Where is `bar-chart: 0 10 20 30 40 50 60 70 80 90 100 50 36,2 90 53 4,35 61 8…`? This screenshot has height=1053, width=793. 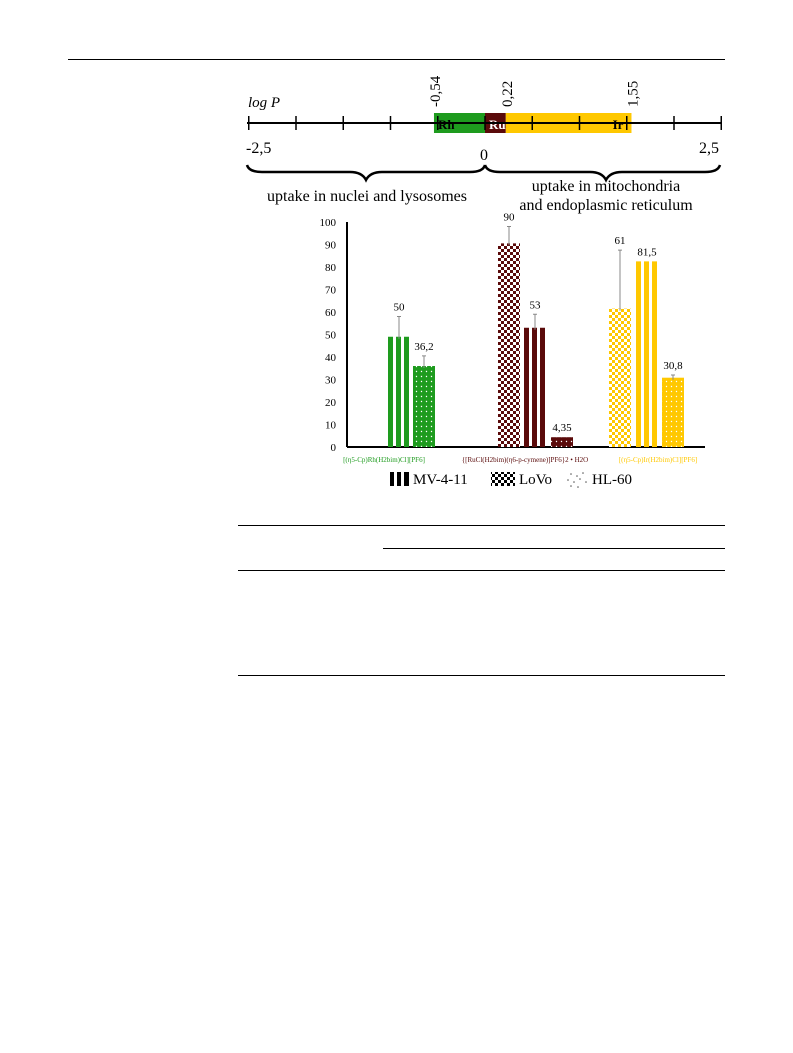
bar-chart: 0 10 20 30 40 50 60 70 80 90 100 50 36,2 90 53 4,35 61 8… is located at coordinates (512, 338).